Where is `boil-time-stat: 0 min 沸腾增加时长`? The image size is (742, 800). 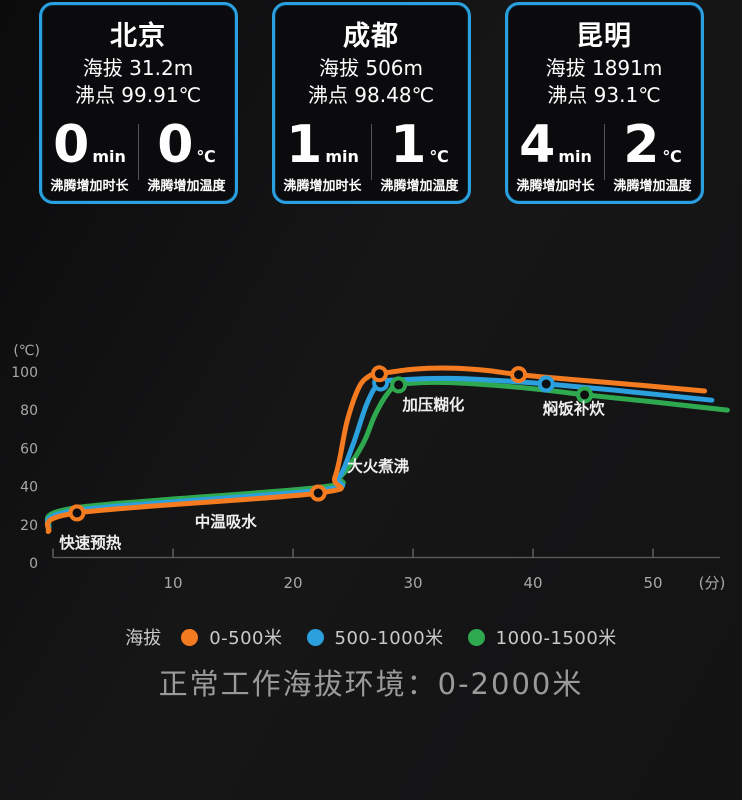
boil-time-stat: 0 min 沸腾增加时长 is located at coordinates (90, 156).